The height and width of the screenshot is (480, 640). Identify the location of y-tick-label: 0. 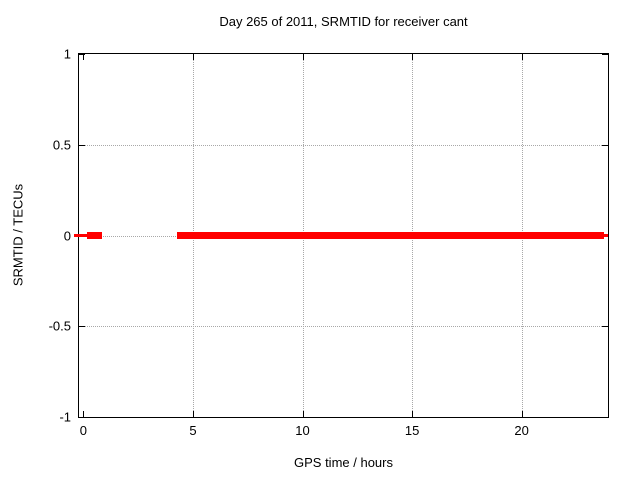
(67, 235).